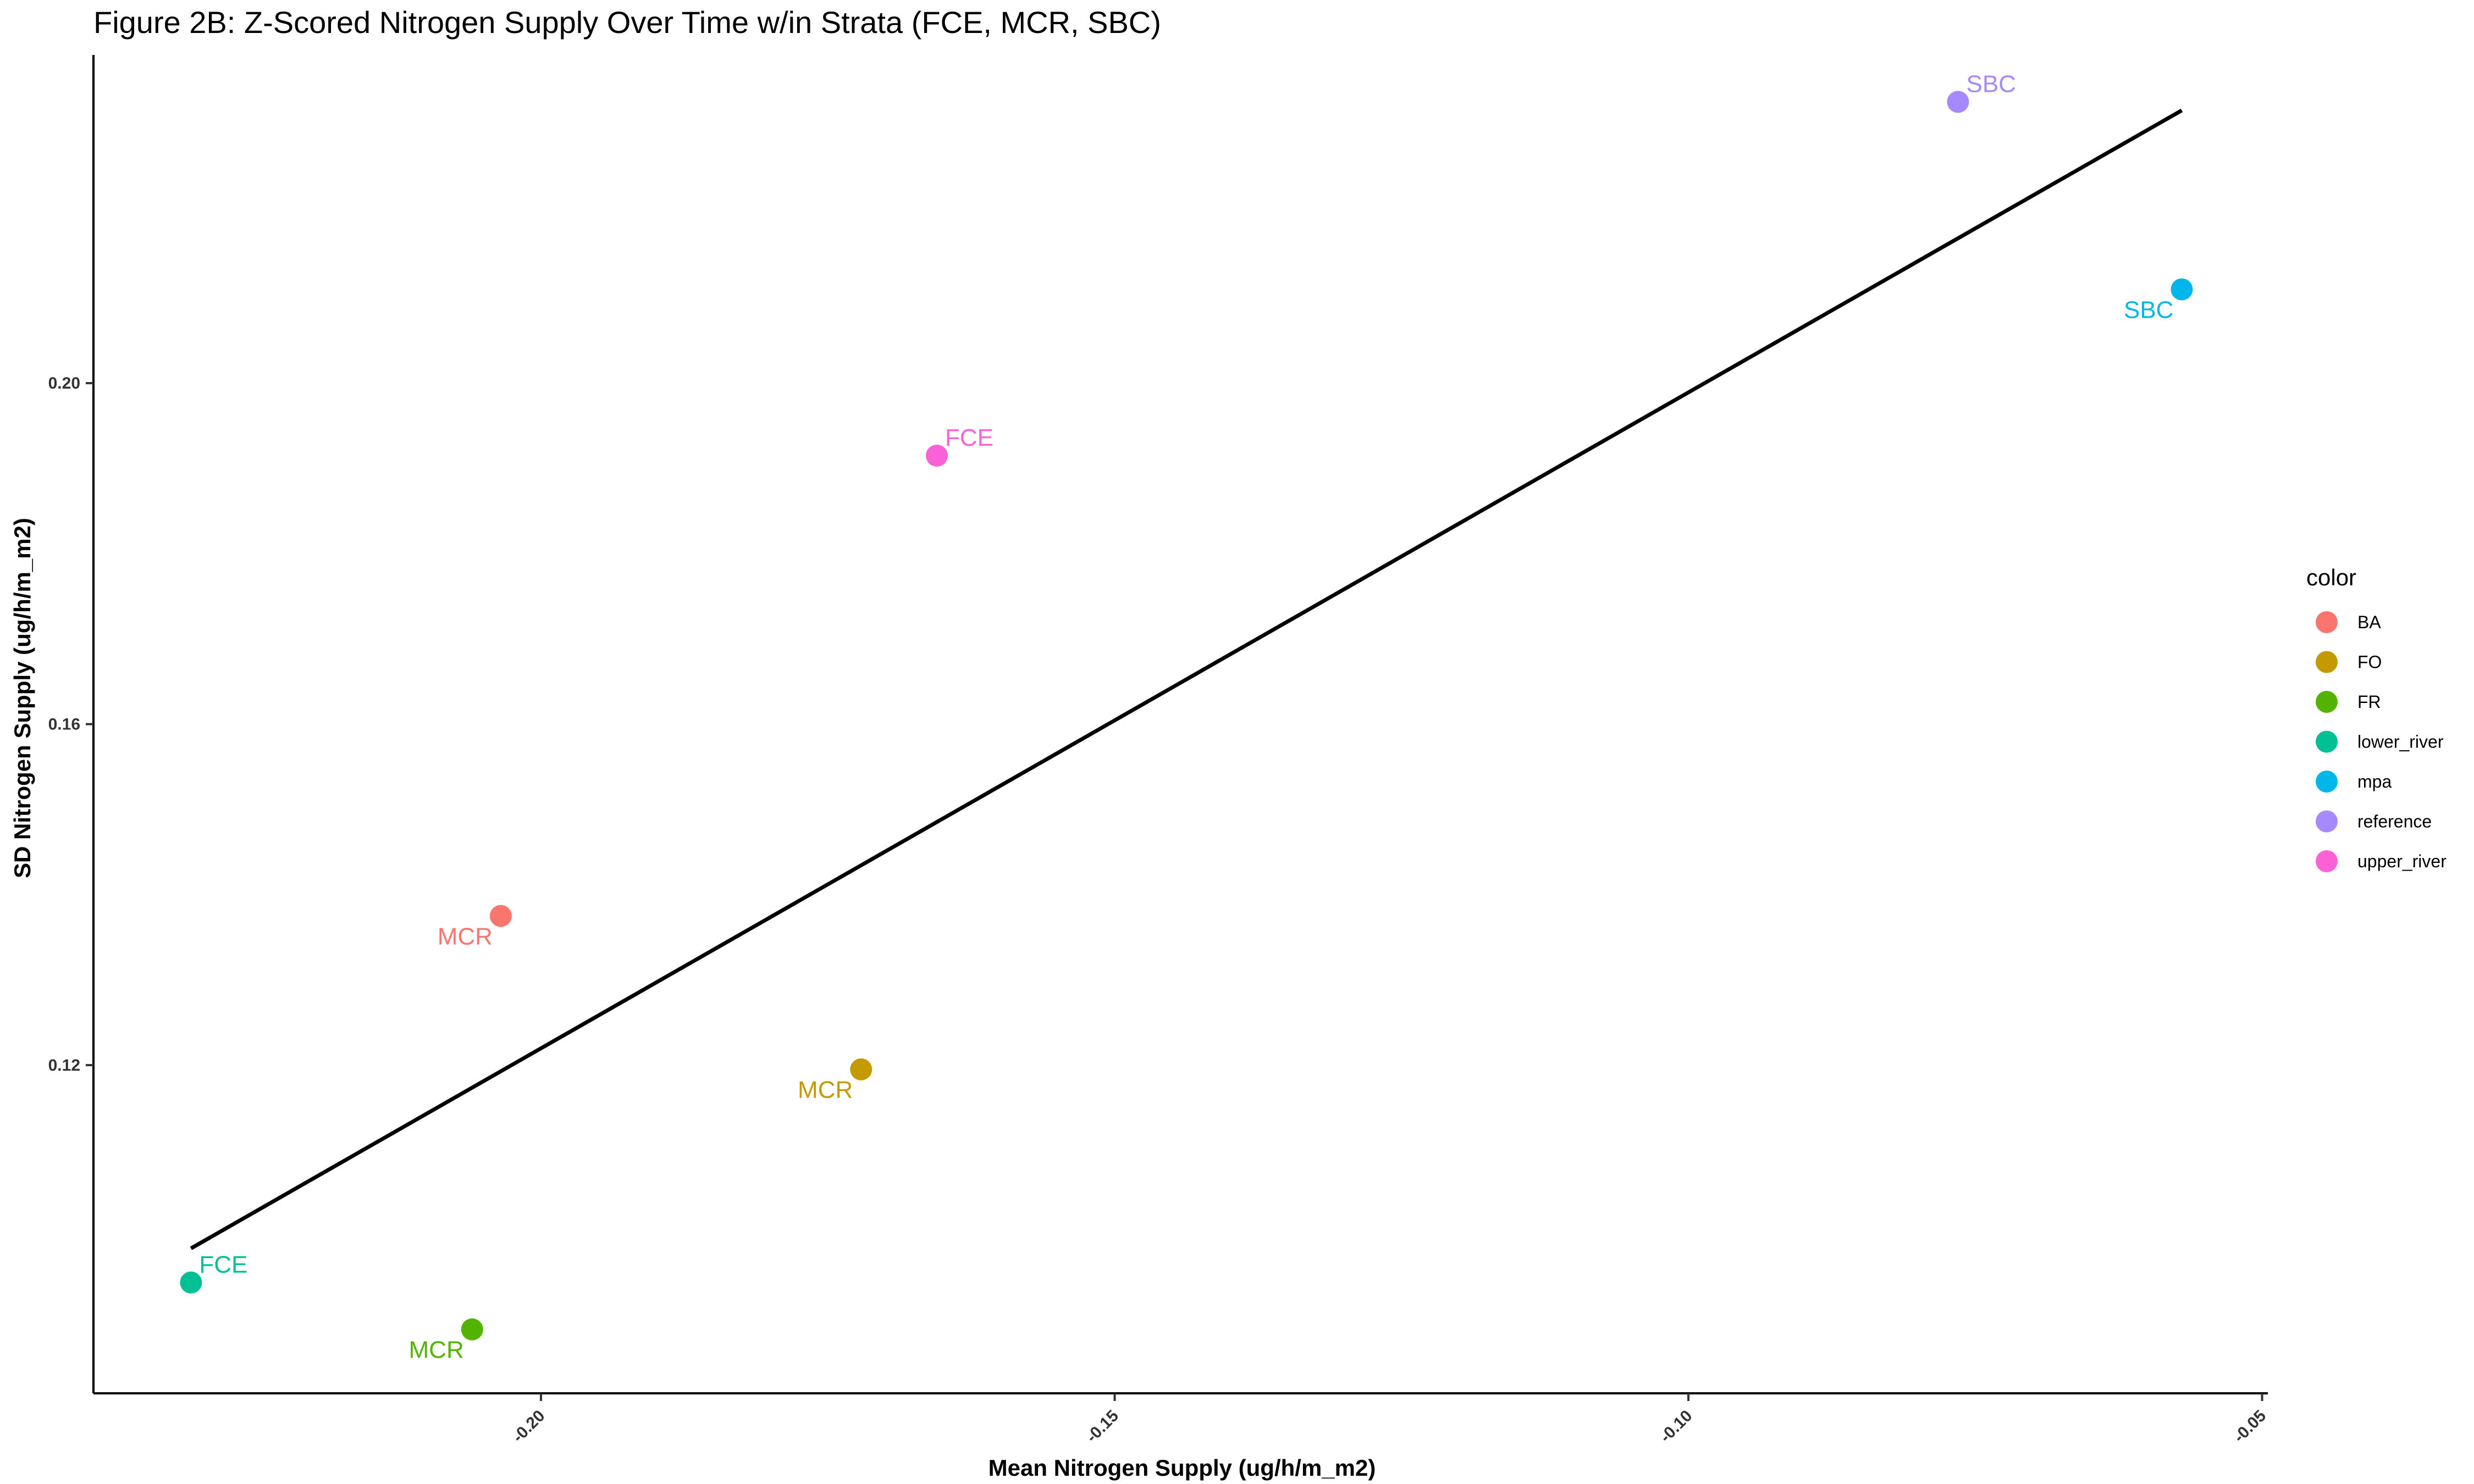 This screenshot has width=2474, height=1484. I want to click on x-tick-label: -0.10, so click(1676, 1426).